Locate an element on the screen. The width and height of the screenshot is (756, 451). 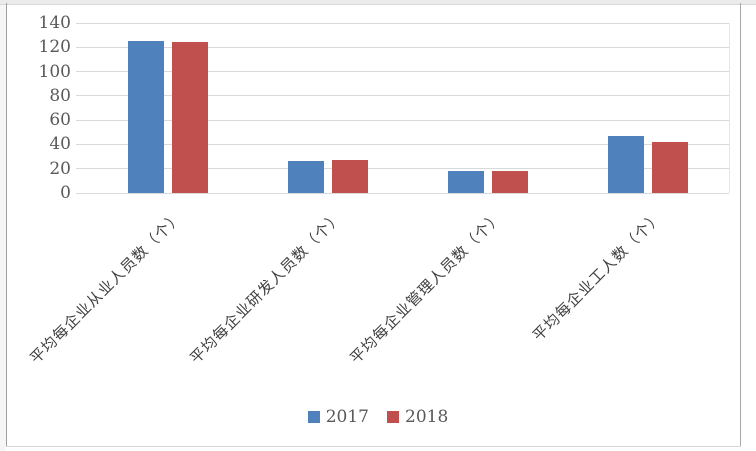
legend-item-2017: 2017 is located at coordinates (338, 417).